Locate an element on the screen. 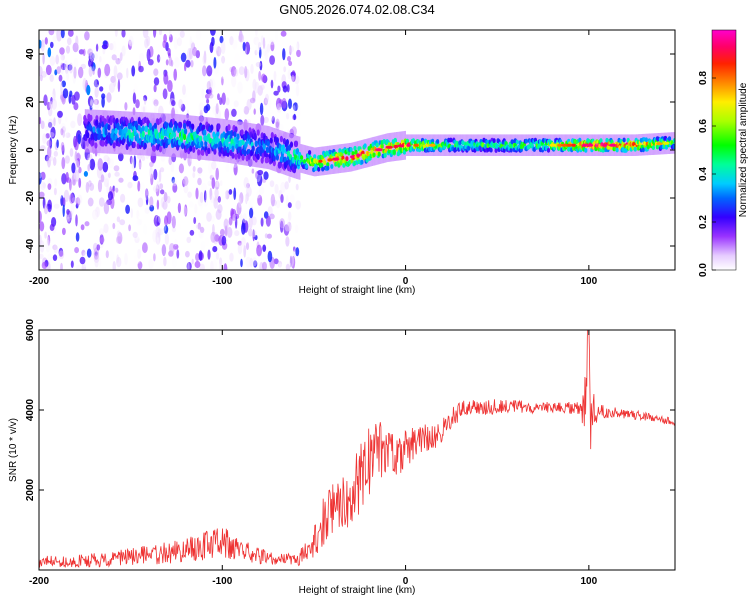 This screenshot has height=600, width=750. y-tick-label: 6000 is located at coordinates (30, 329).